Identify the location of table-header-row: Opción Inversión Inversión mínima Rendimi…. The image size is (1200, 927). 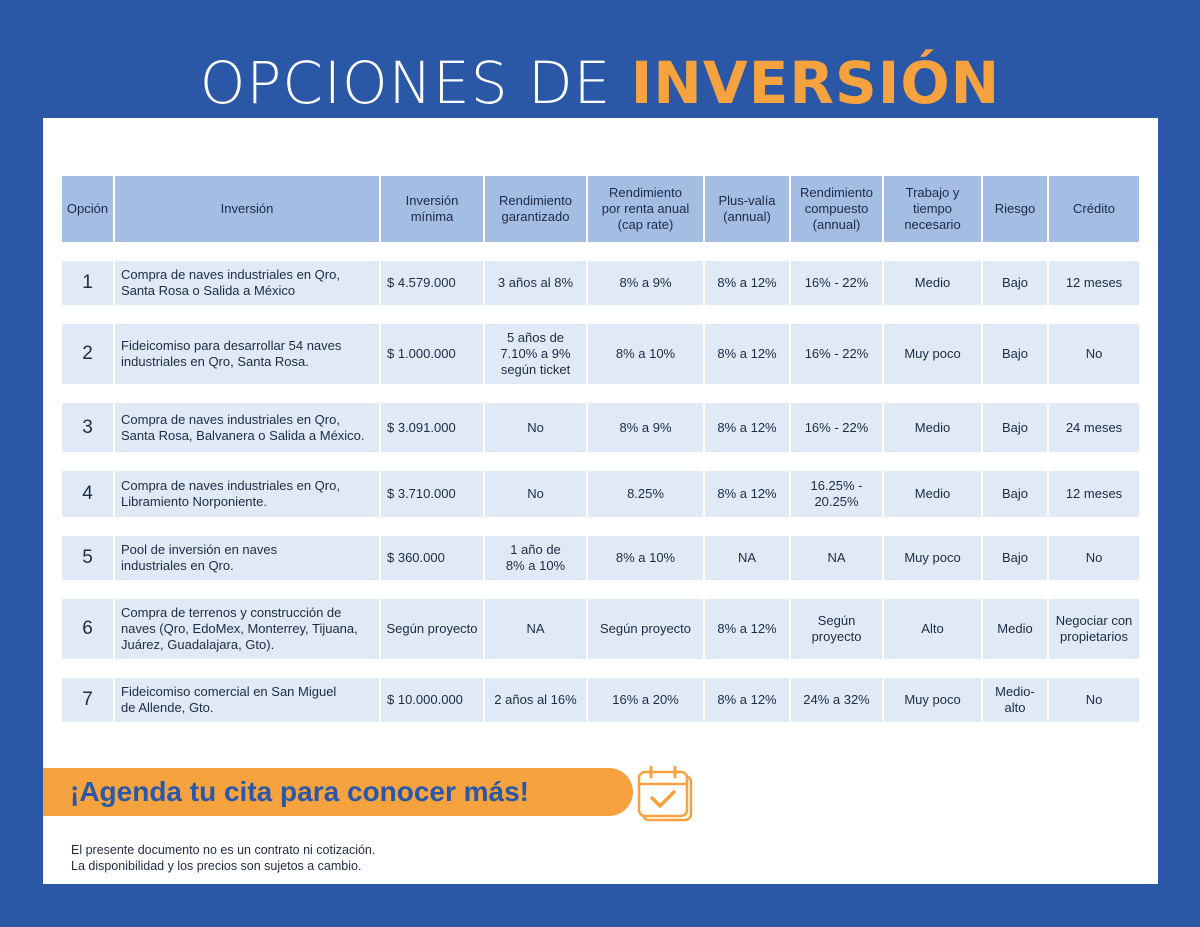
(600, 209).